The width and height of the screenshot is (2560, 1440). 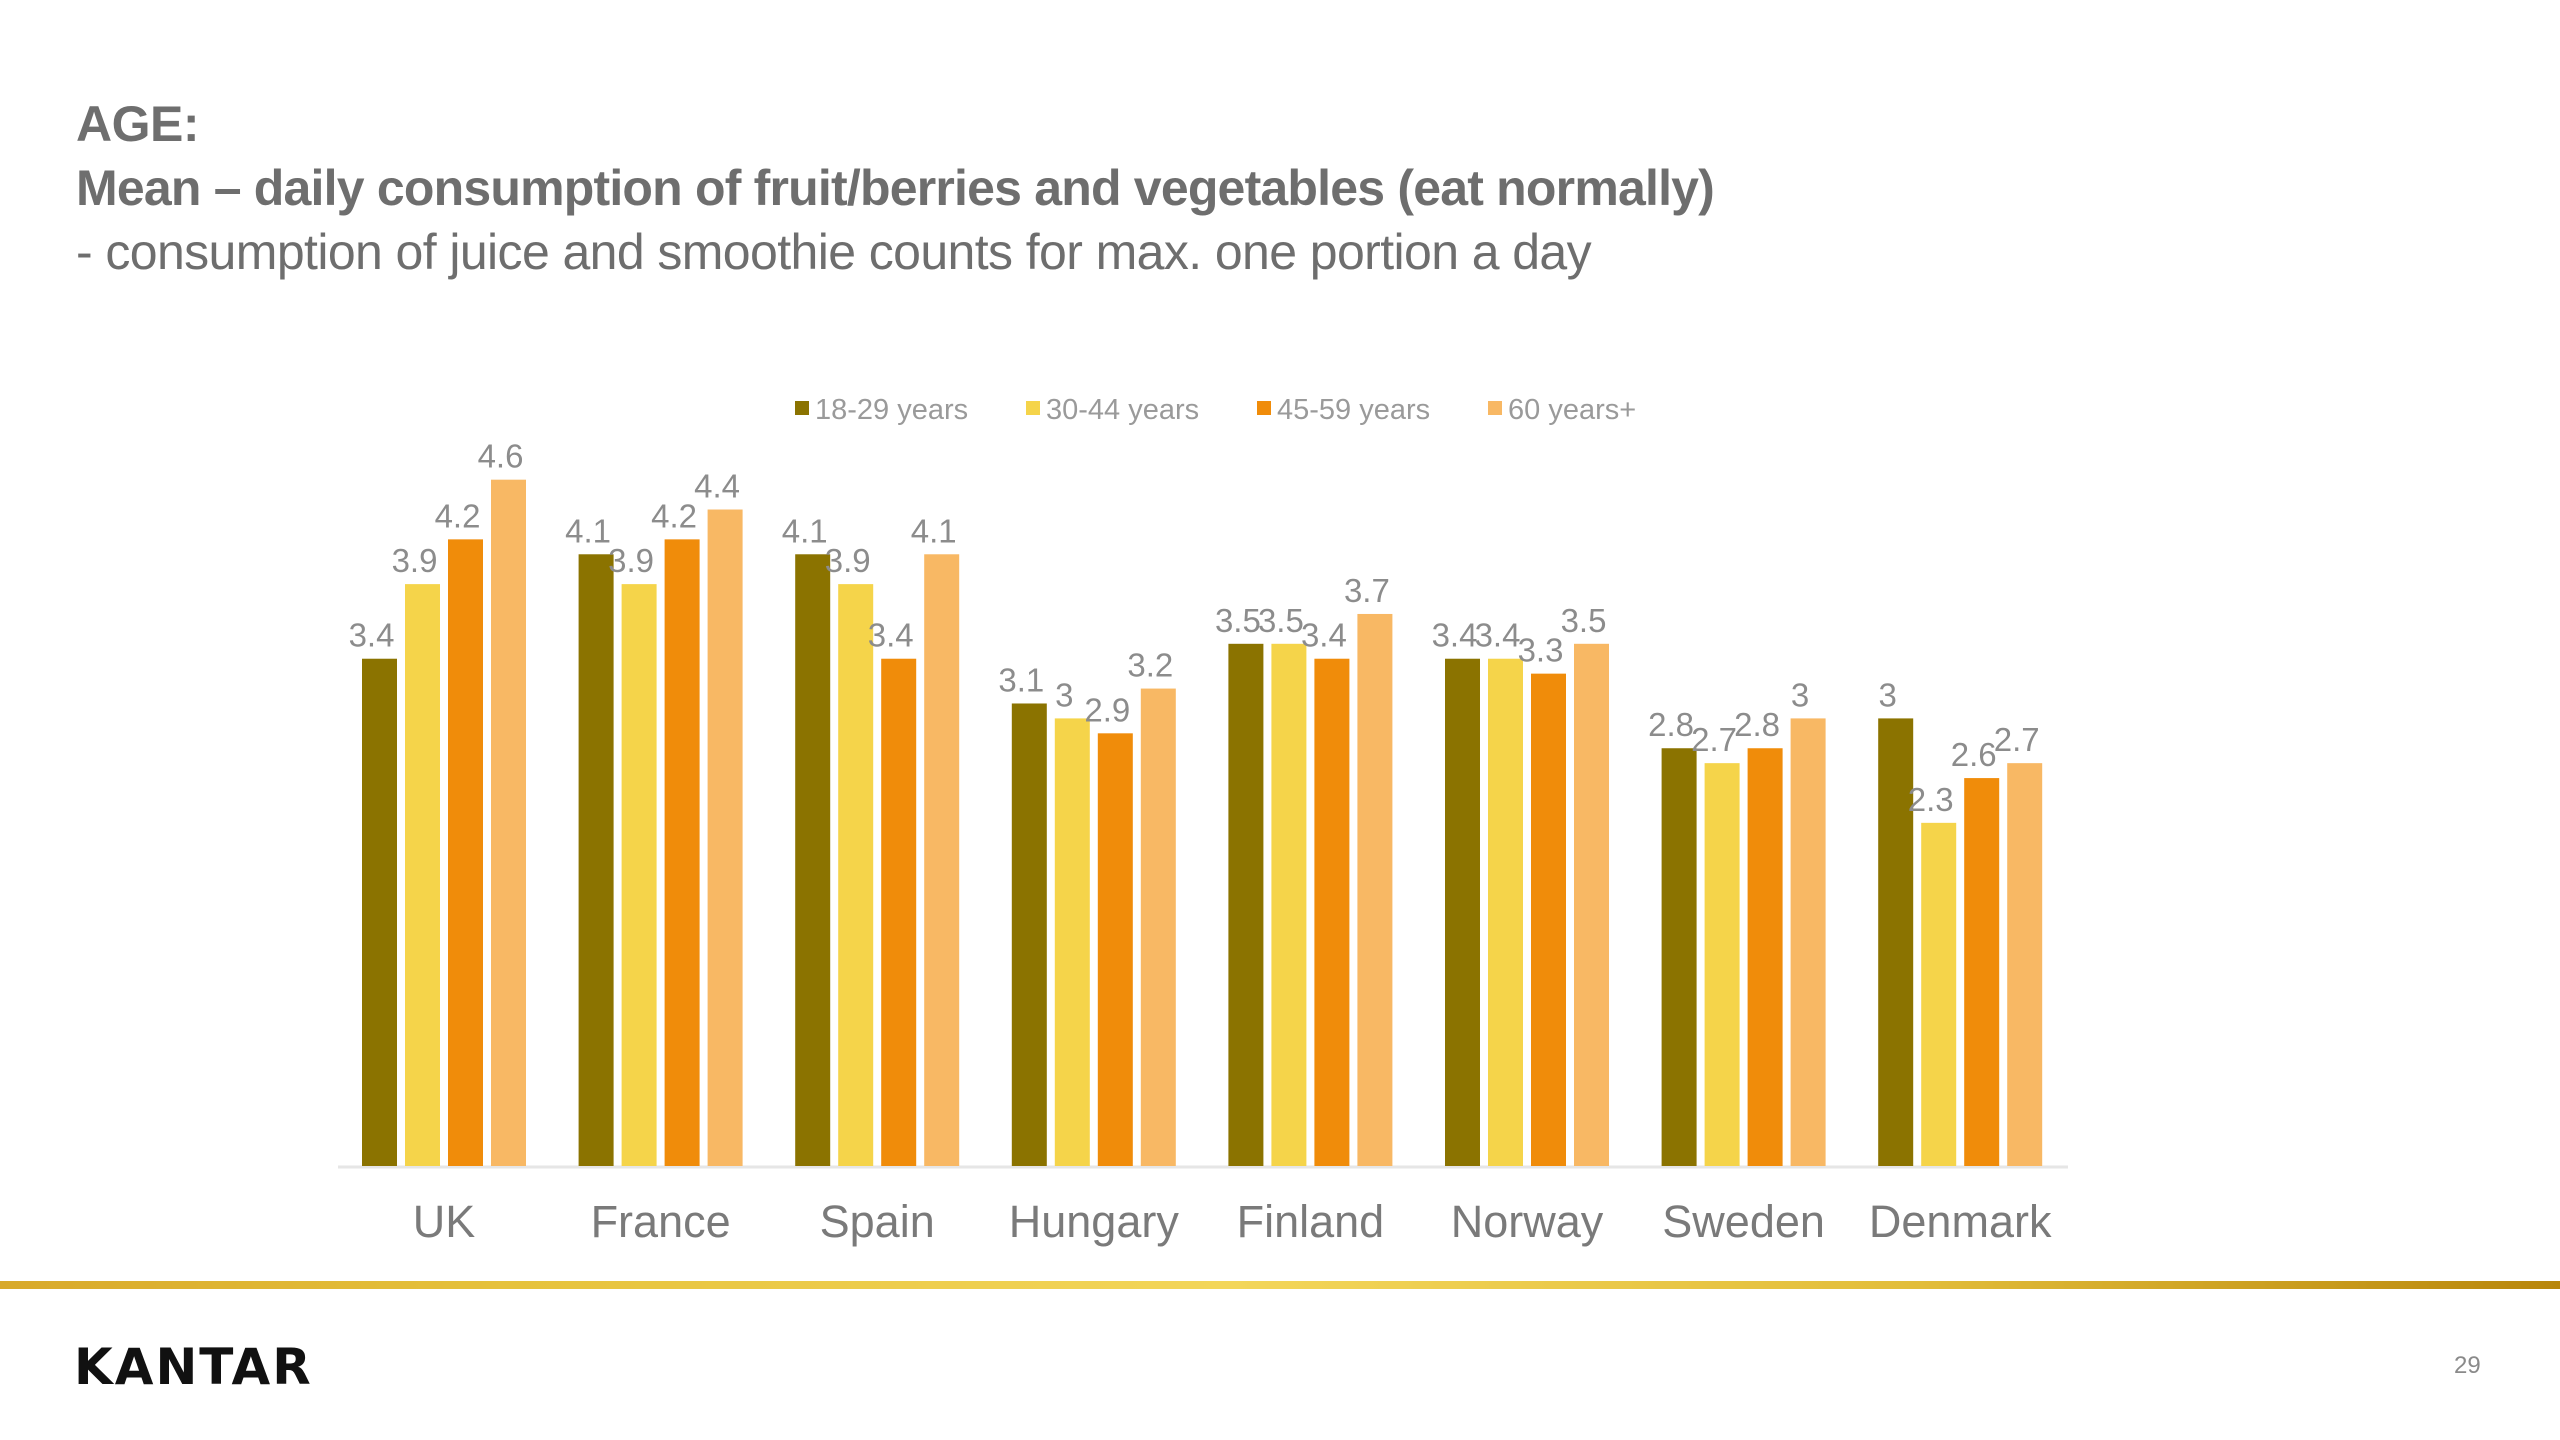 What do you see at coordinates (1931, 799) in the screenshot?
I see `data-label: 2.3` at bounding box center [1931, 799].